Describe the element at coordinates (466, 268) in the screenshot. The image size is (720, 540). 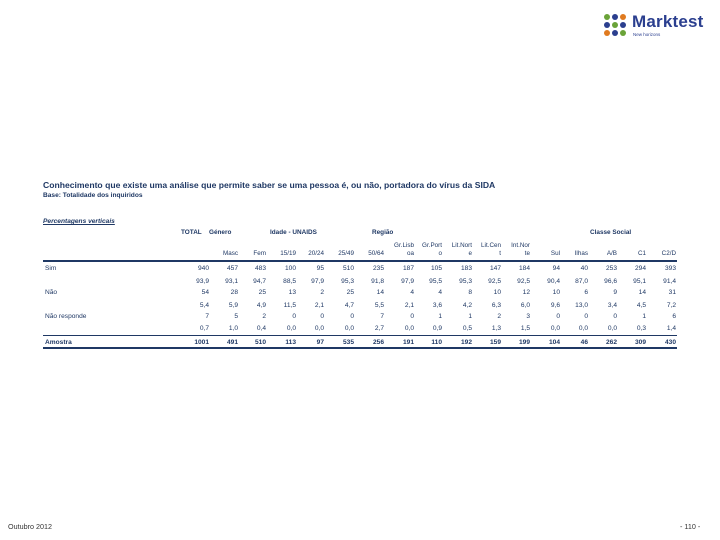
I see `table-cell: 183` at that location.